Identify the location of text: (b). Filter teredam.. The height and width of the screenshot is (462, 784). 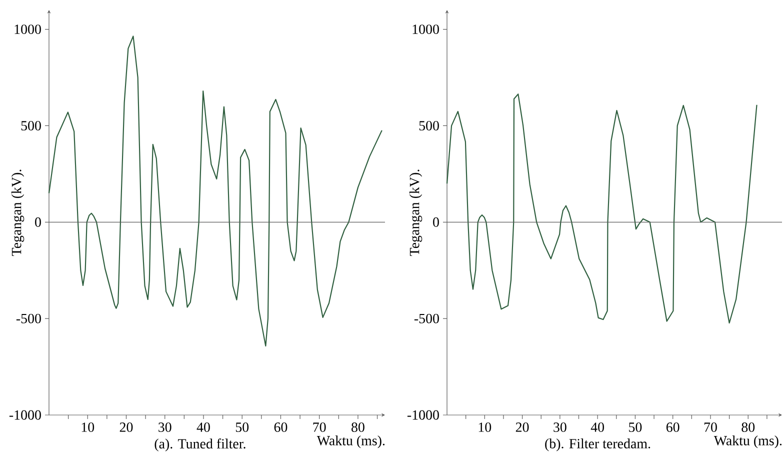
(597, 445).